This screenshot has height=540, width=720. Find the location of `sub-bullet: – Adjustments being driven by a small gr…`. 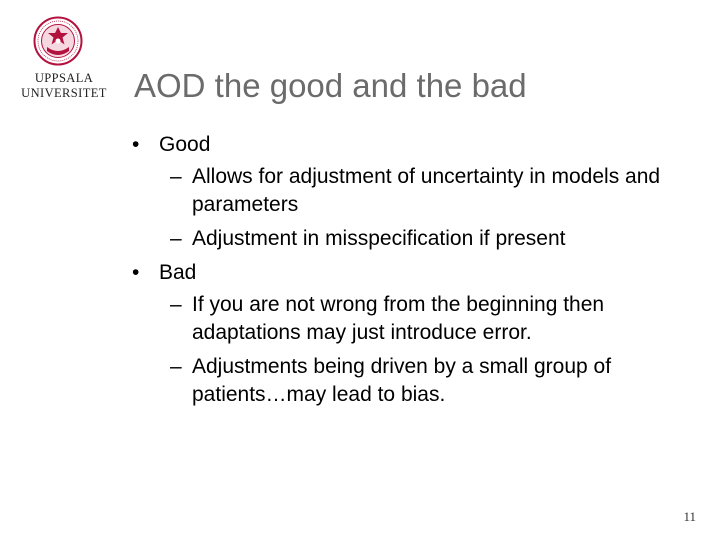

sub-bullet: – Adjustments being driven by a small gr… is located at coordinates (412, 381).